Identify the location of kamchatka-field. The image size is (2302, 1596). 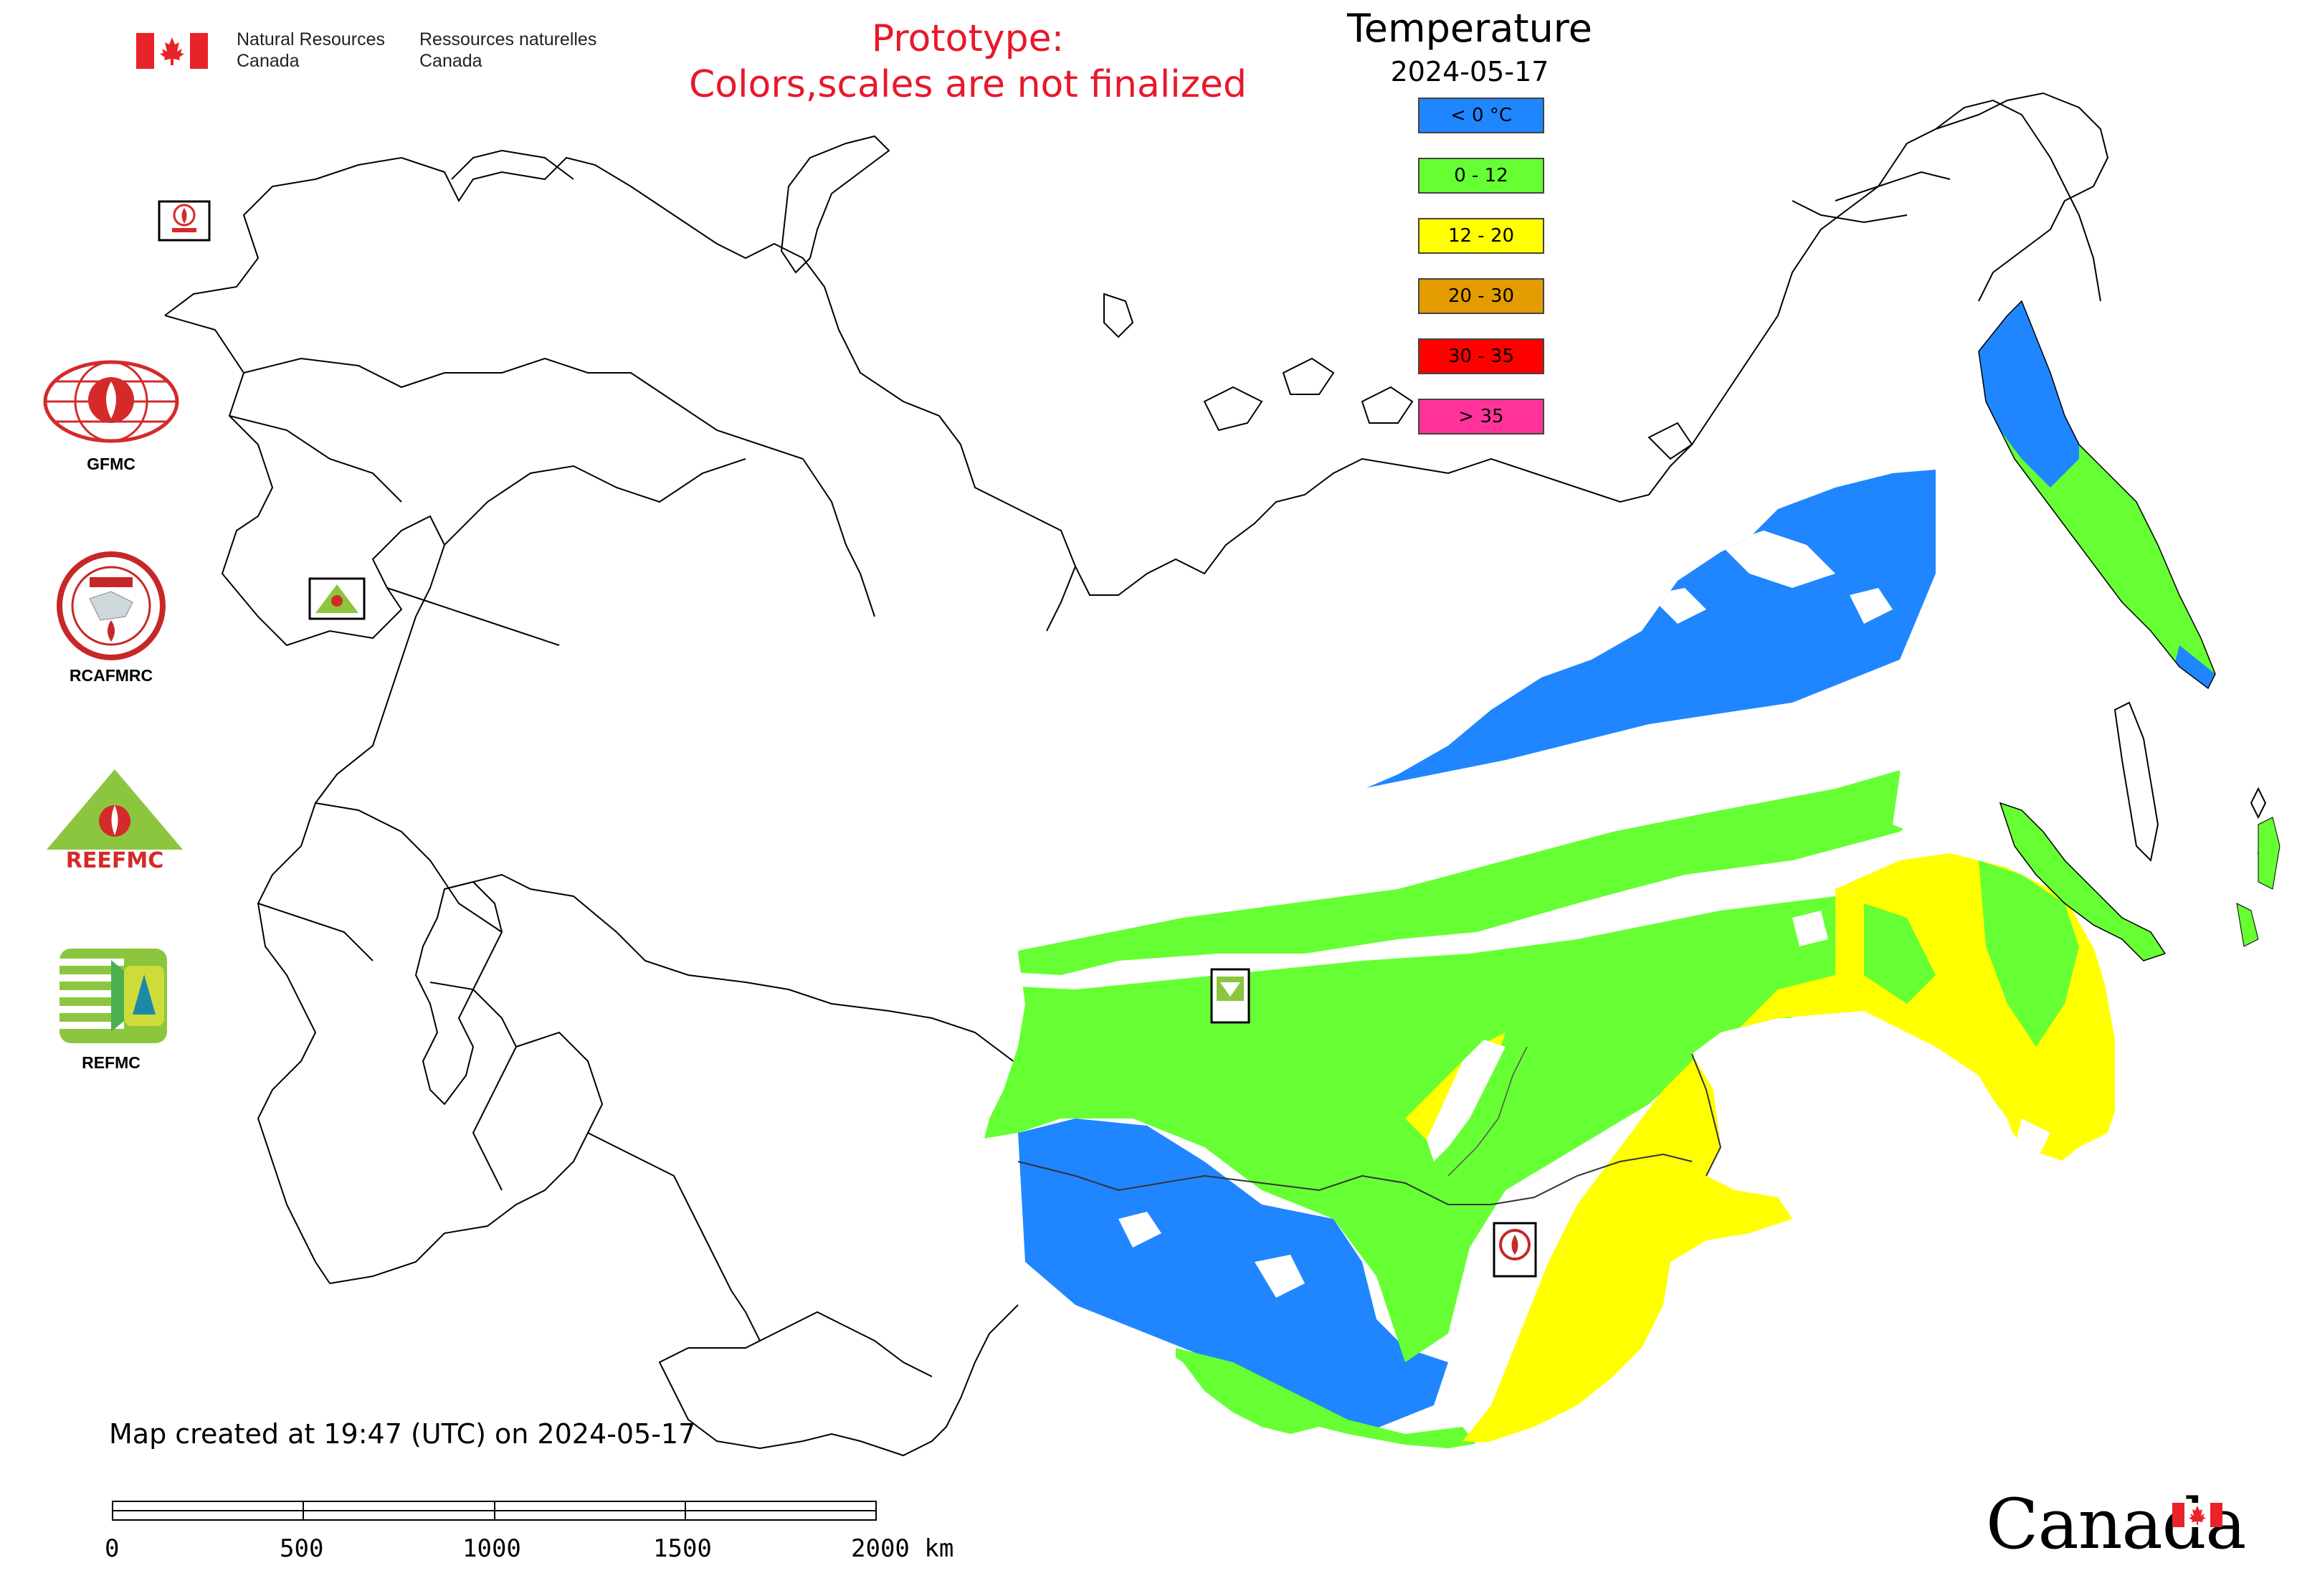
(2097, 494).